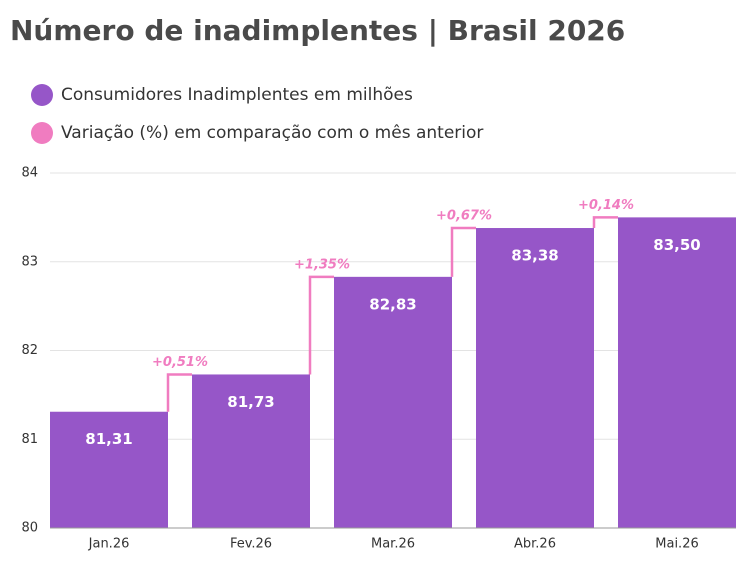  Describe the element at coordinates (29, 439) in the screenshot. I see `y-tick-label: 81` at that location.